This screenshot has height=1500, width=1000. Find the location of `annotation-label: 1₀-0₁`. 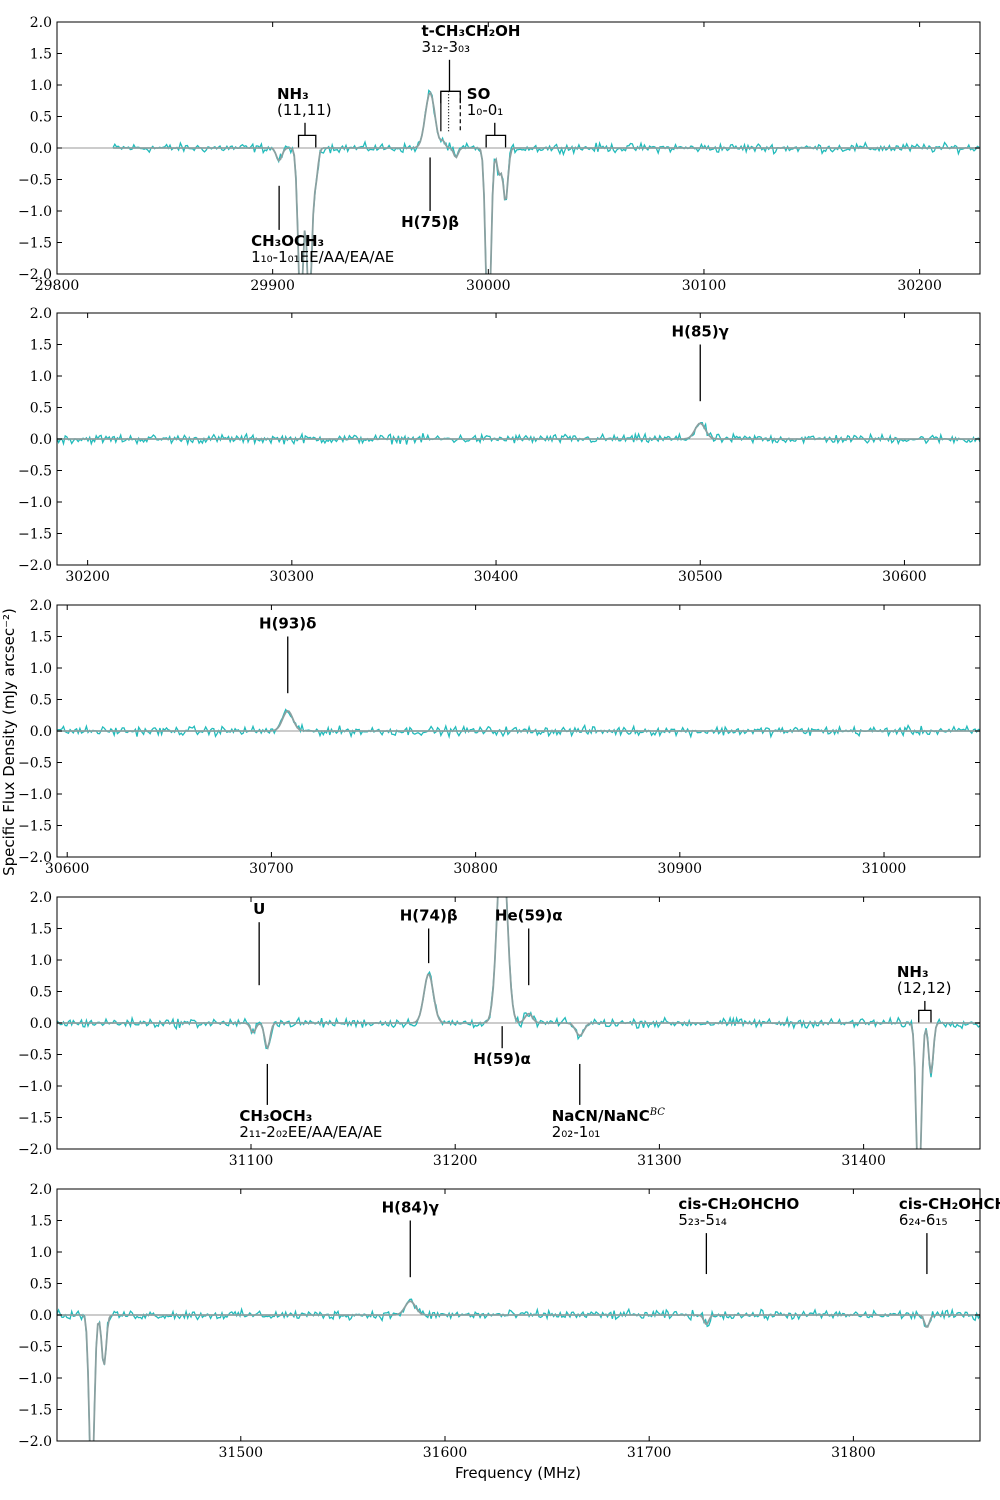

annotation-label: 1₀-0₁ is located at coordinates (485, 110).